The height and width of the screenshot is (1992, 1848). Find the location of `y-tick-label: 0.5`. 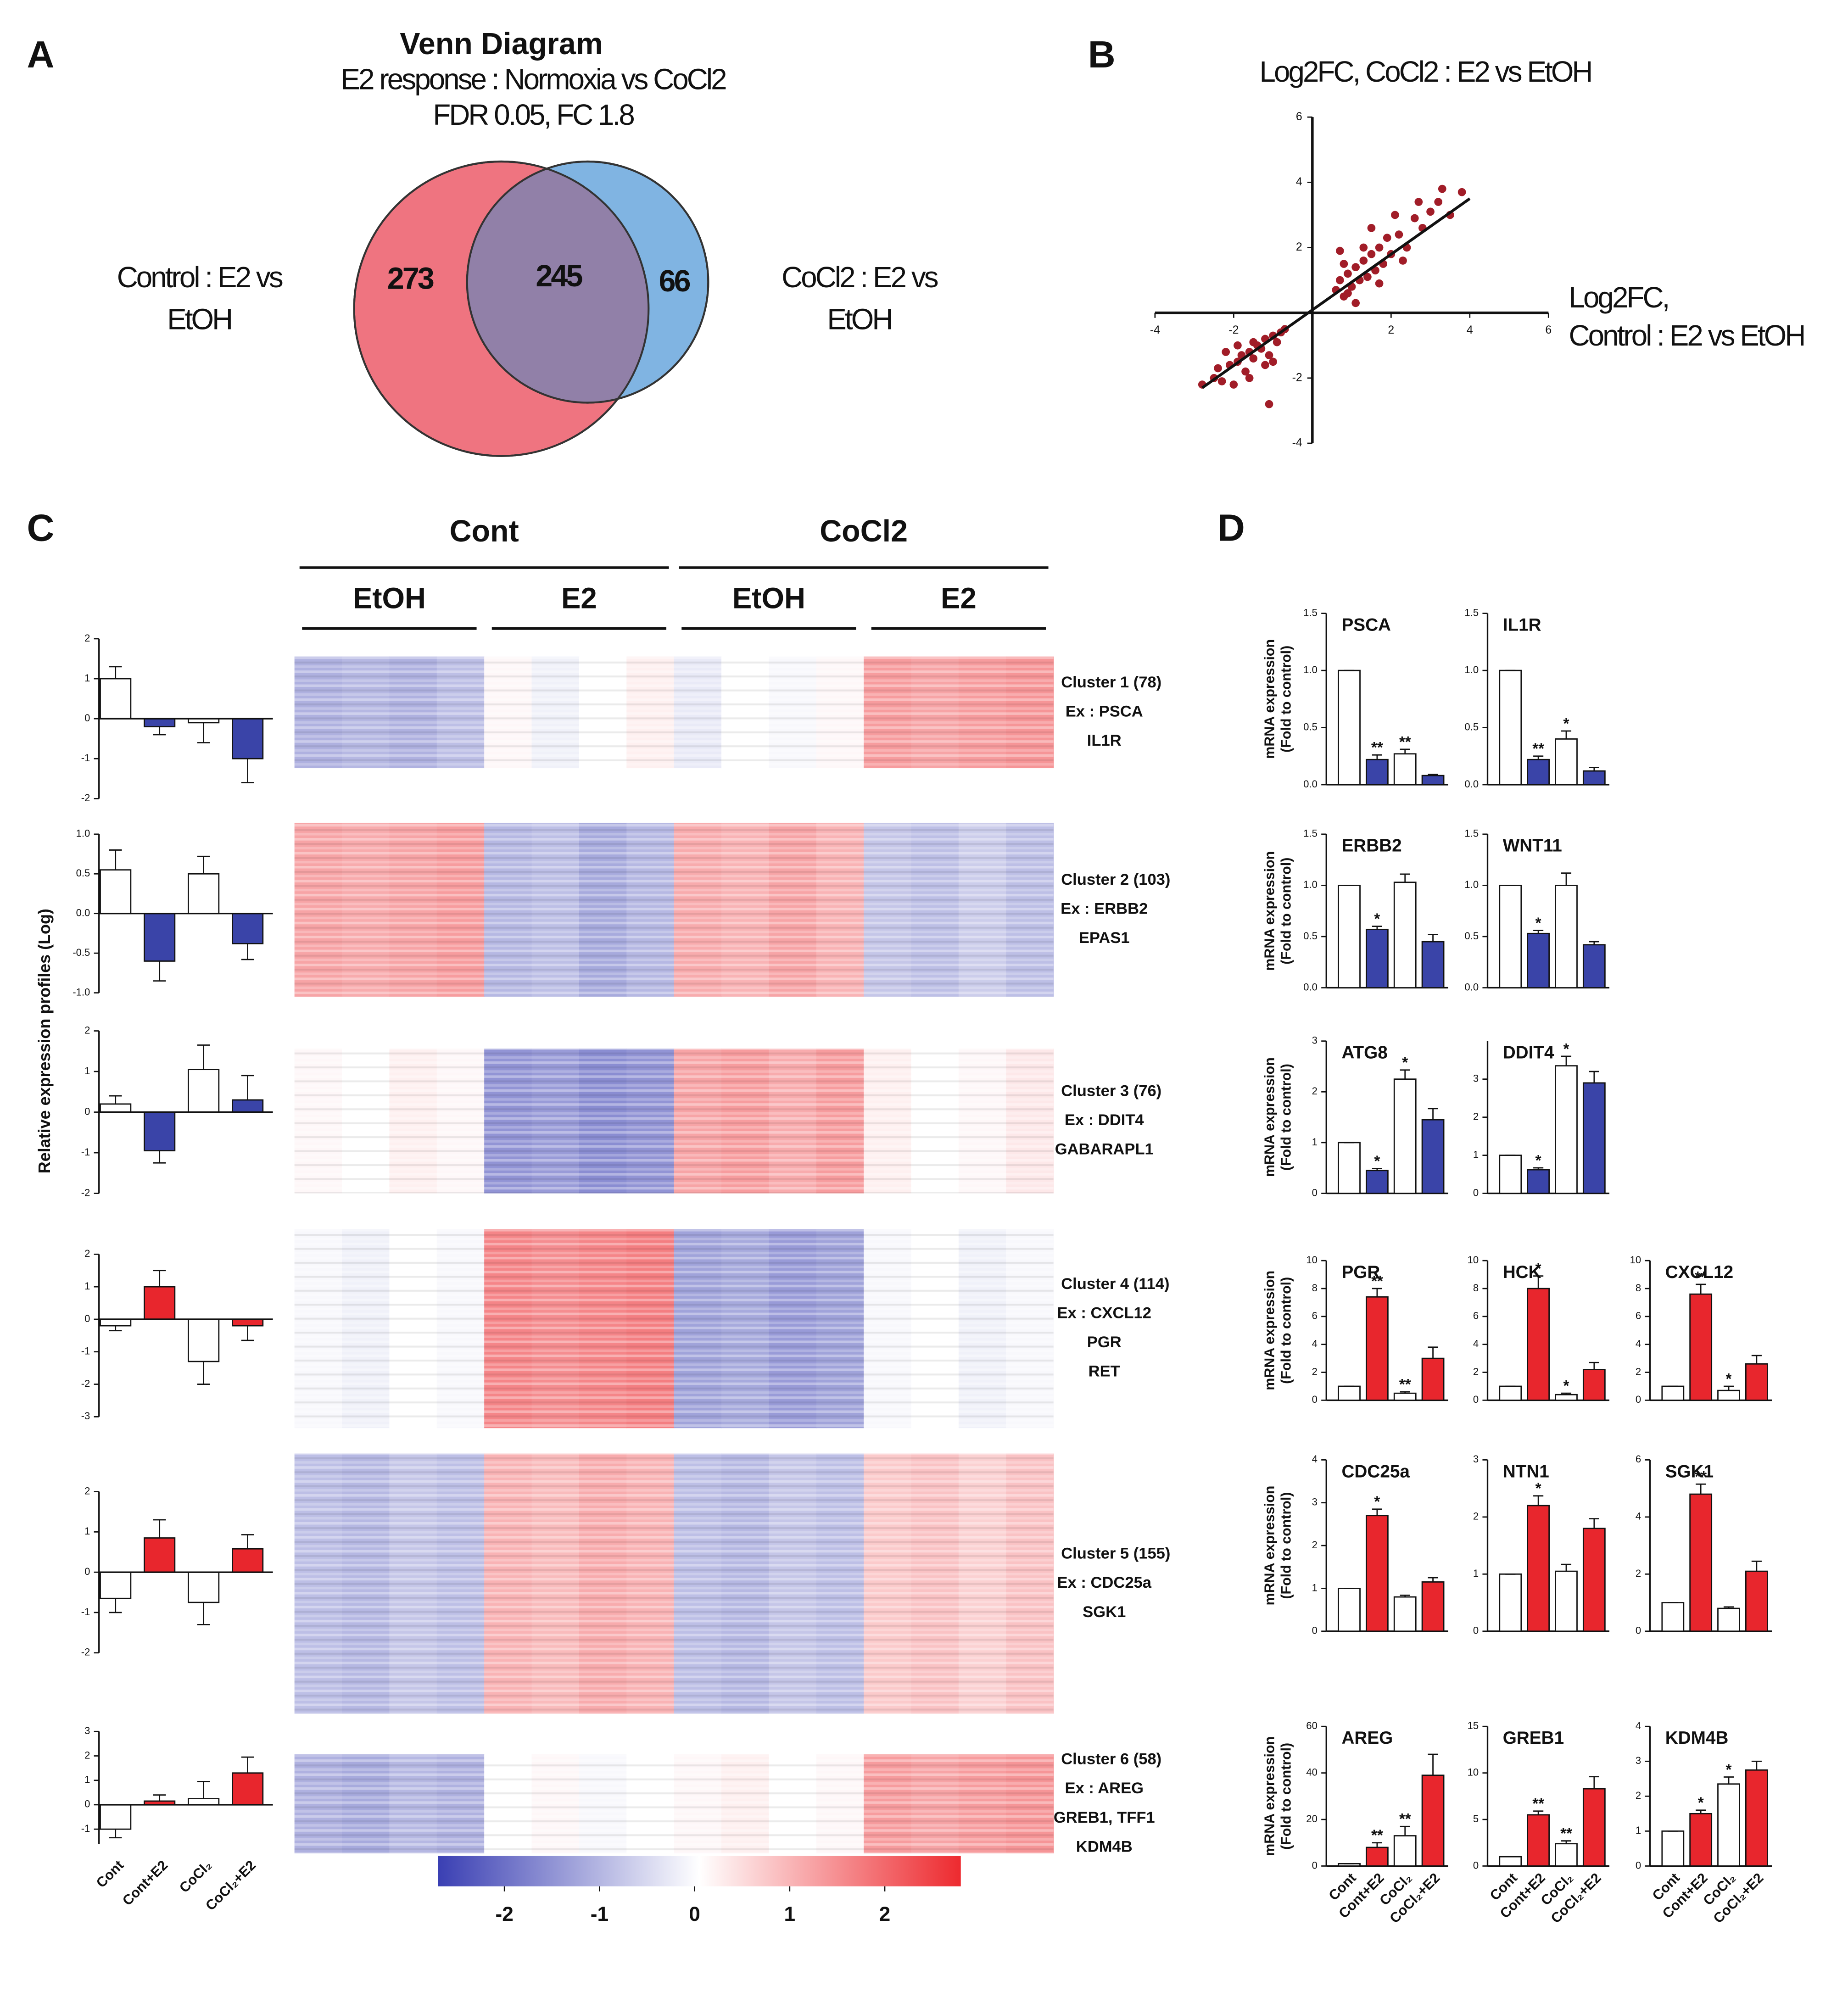

y-tick-label: 0.5 is located at coordinates (1310, 936).